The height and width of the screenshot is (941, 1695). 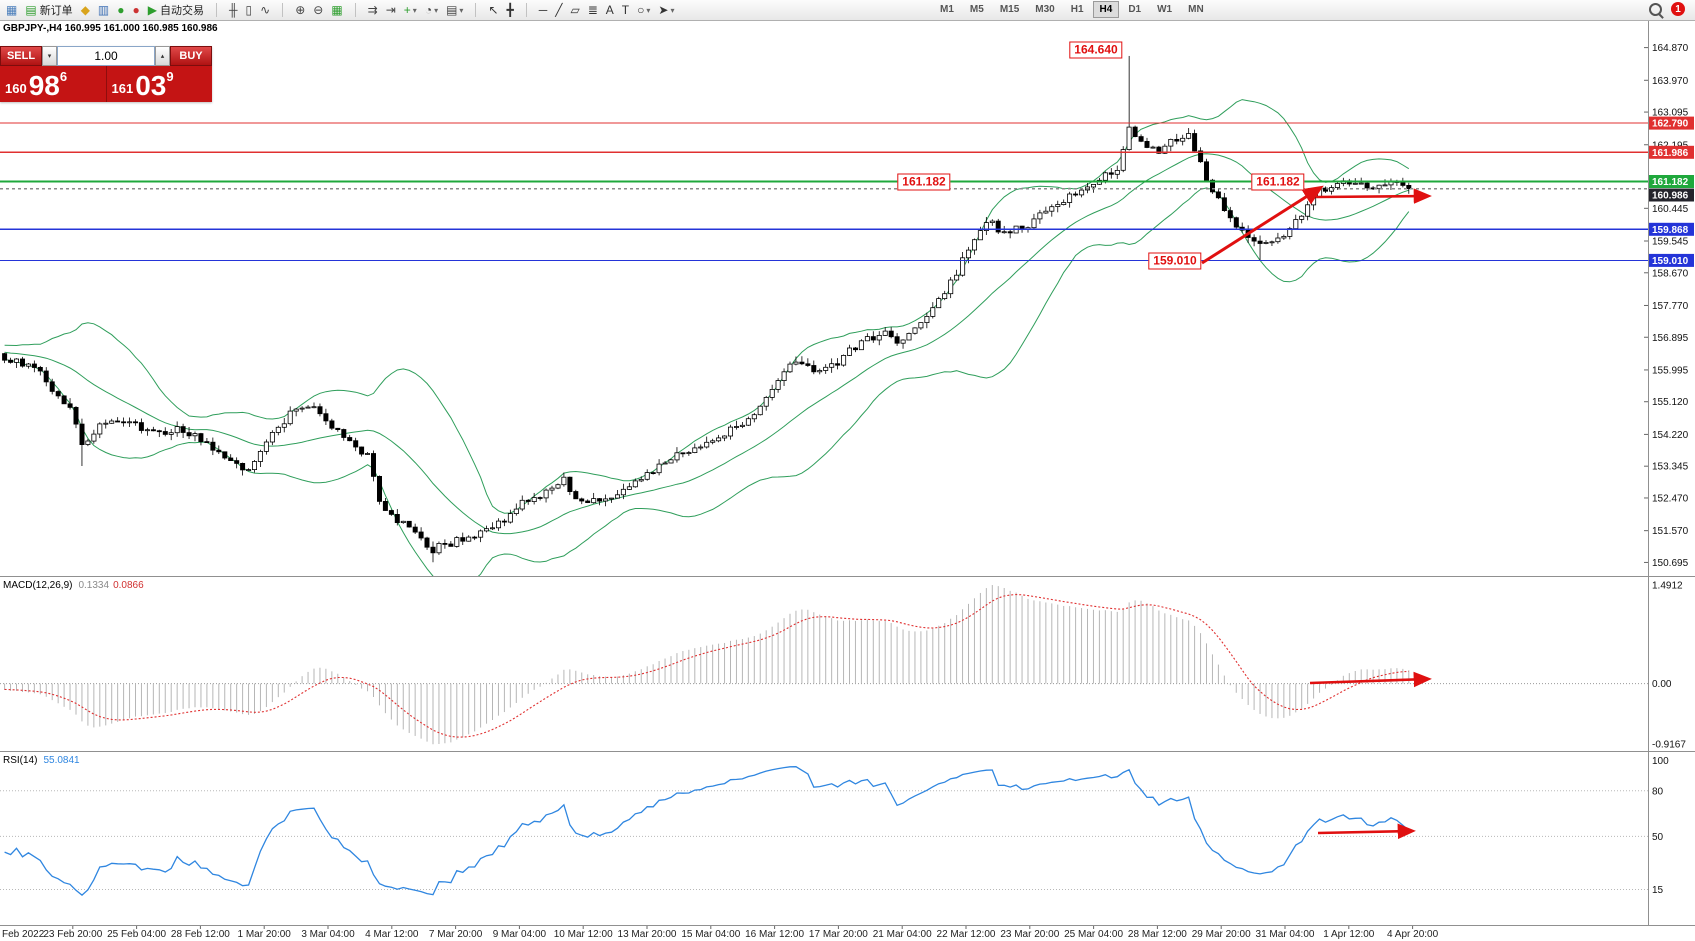 What do you see at coordinates (1106, 9) in the screenshot?
I see `timeframe-h4-button: H4` at bounding box center [1106, 9].